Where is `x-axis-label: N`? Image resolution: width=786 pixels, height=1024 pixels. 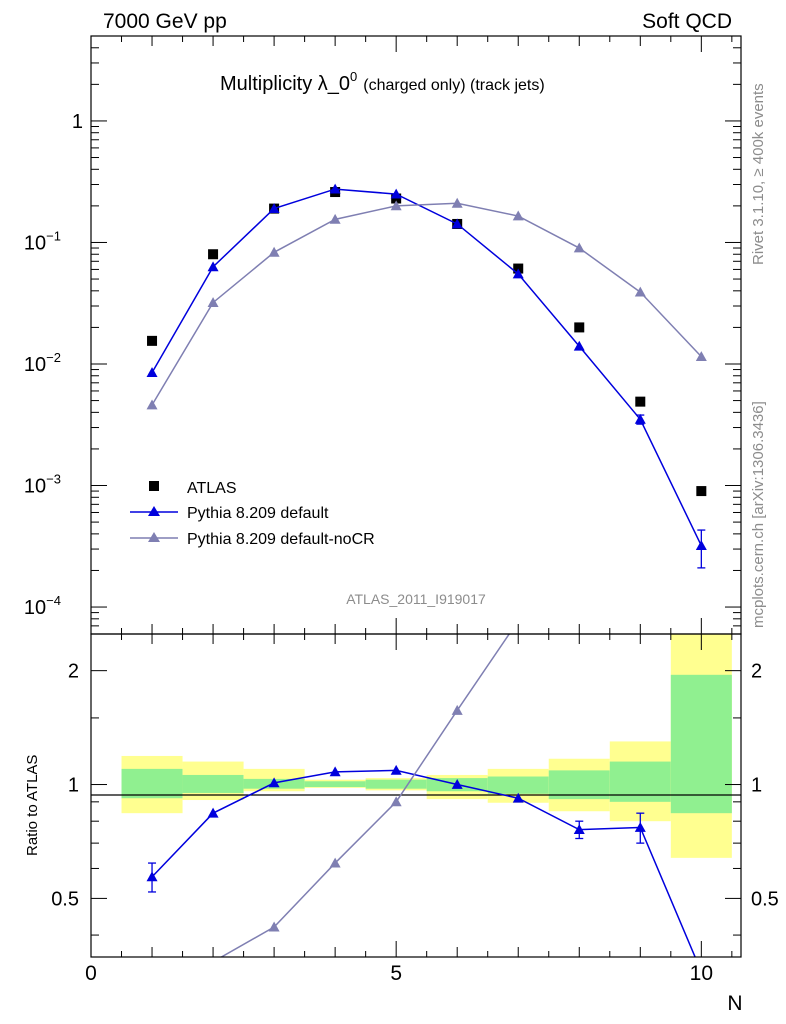 x-axis-label: N is located at coordinates (734, 1003).